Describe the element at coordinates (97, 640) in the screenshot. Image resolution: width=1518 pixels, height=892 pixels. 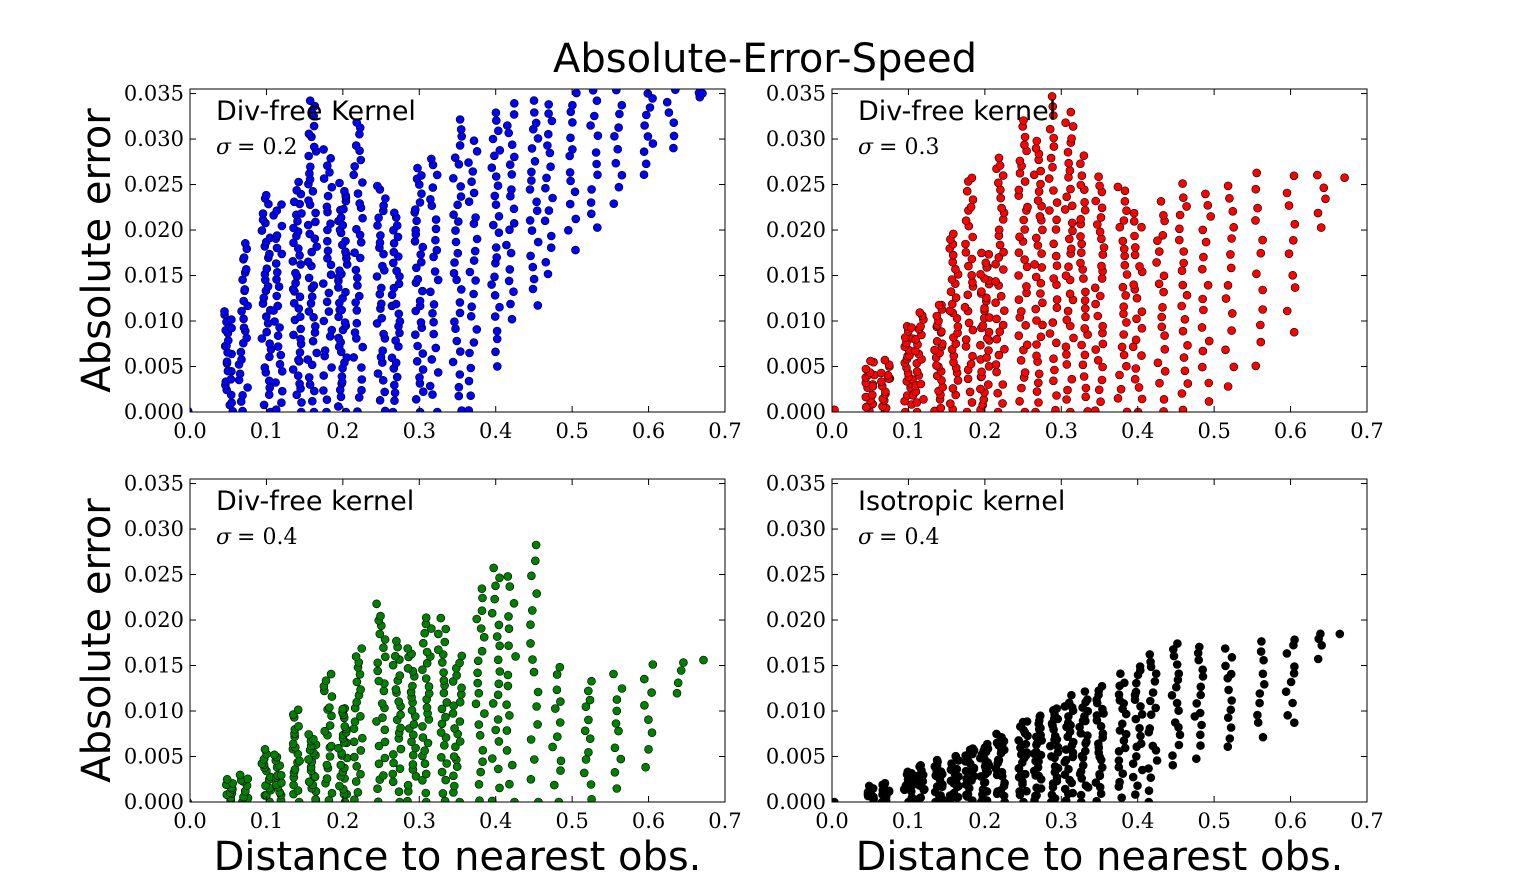
I see `y-axis-label: Absolute error` at that location.